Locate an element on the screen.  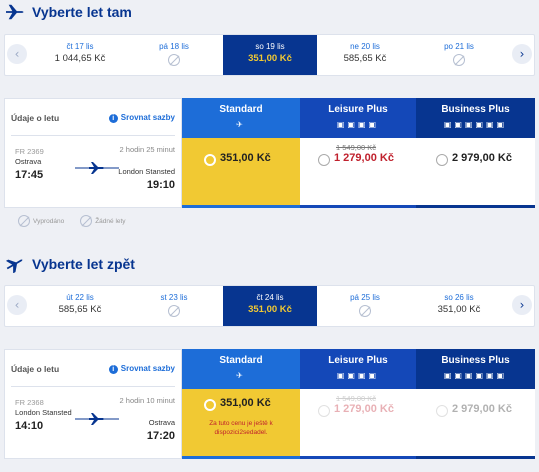
legend-sold-out: Vyprodáno is located at coordinates (41, 221).